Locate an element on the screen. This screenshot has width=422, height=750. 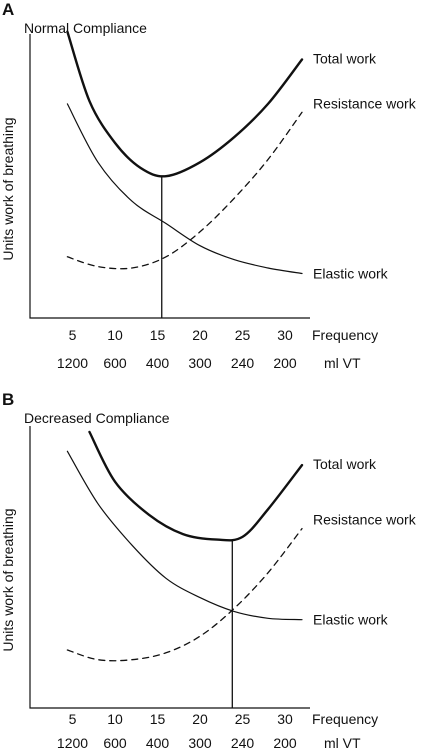
panel-a-x-tick-2: 15 is located at coordinates (158, 335).